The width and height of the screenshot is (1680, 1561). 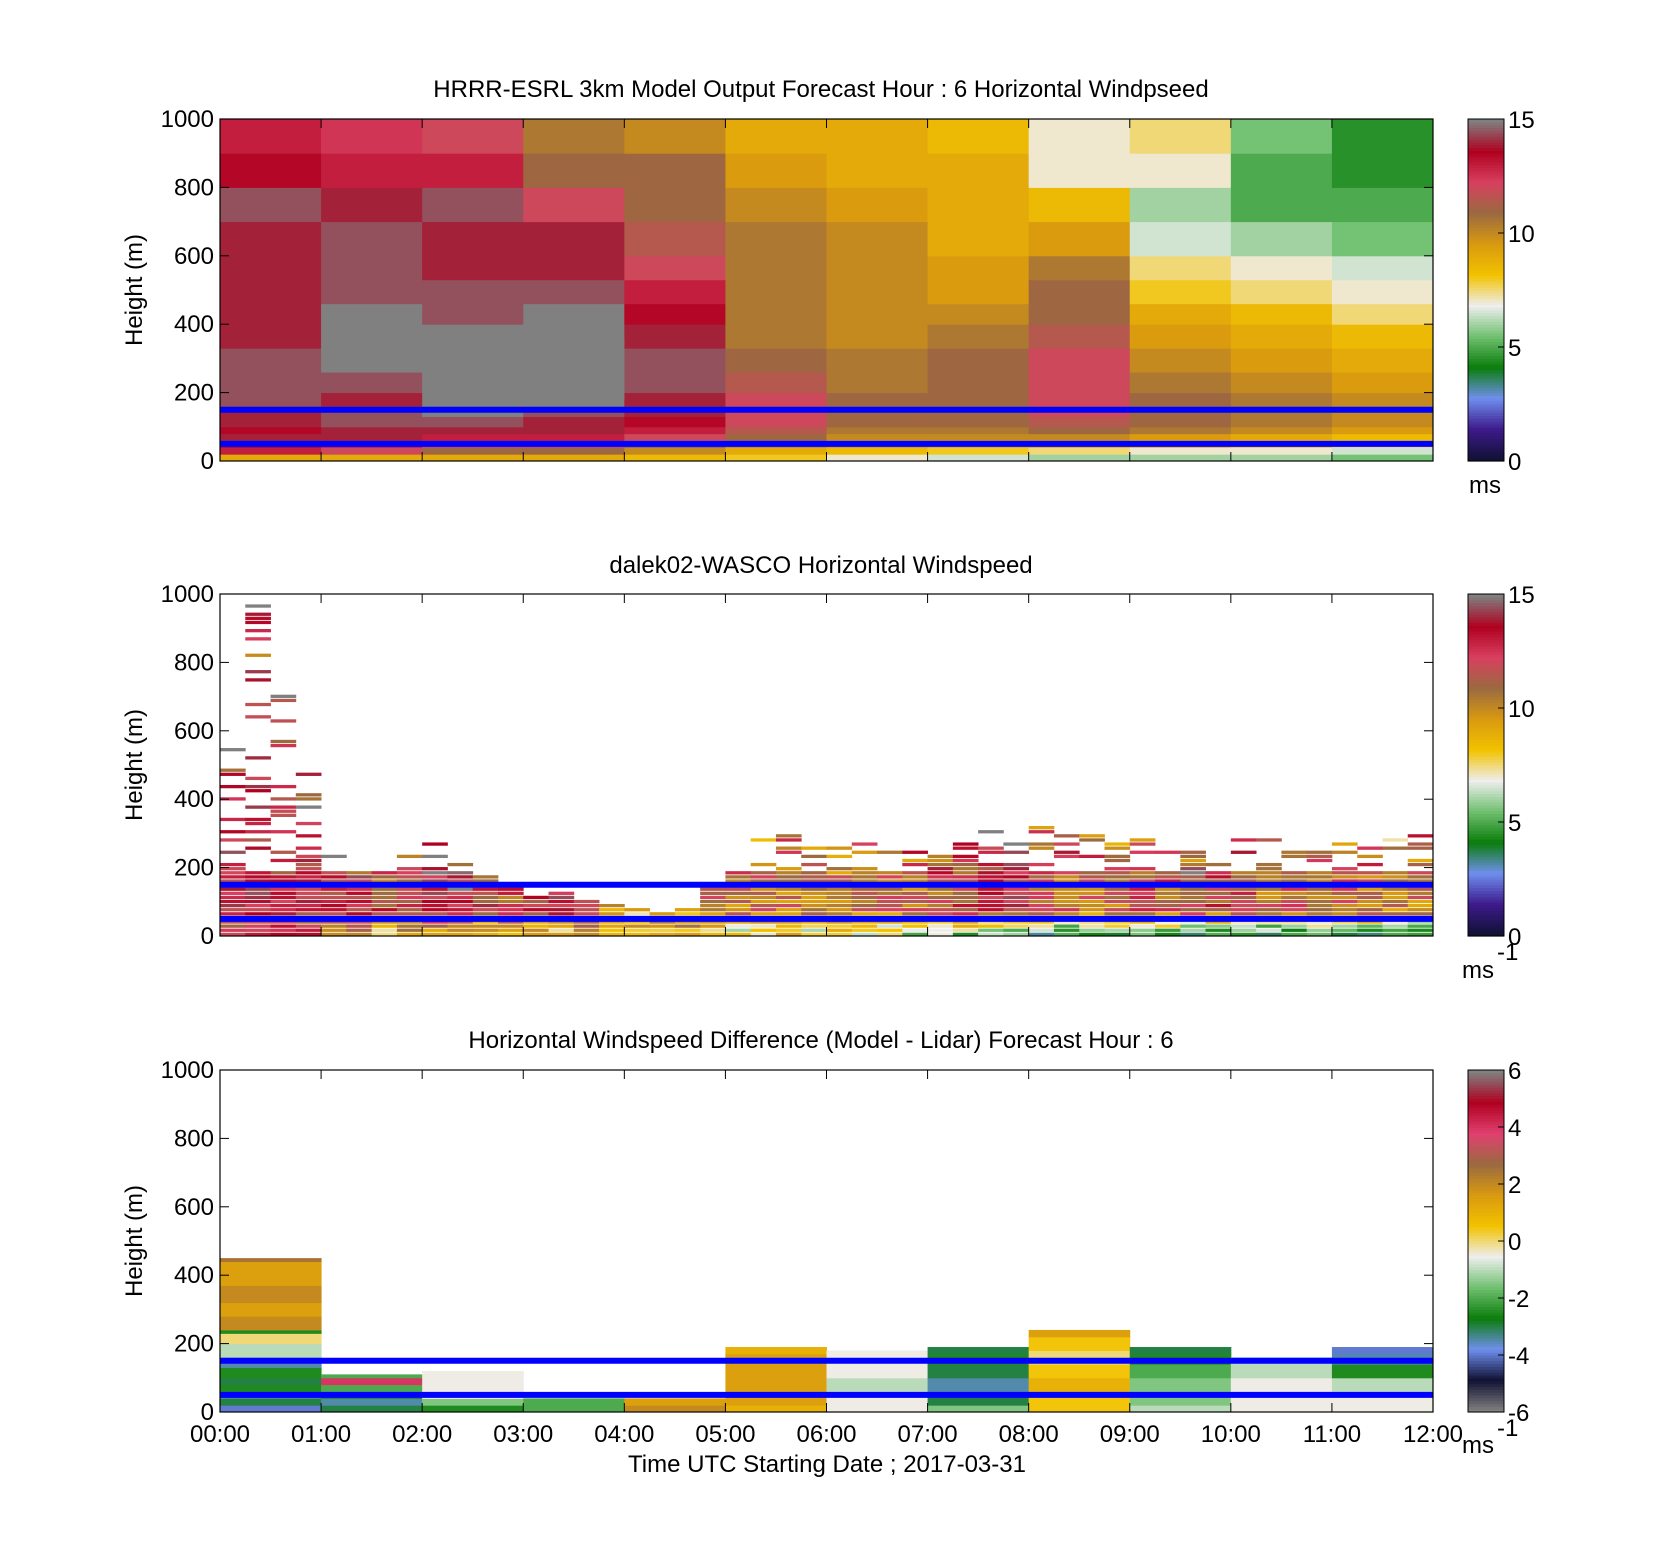 I want to click on missing-data-cell, so click(x=523, y=355).